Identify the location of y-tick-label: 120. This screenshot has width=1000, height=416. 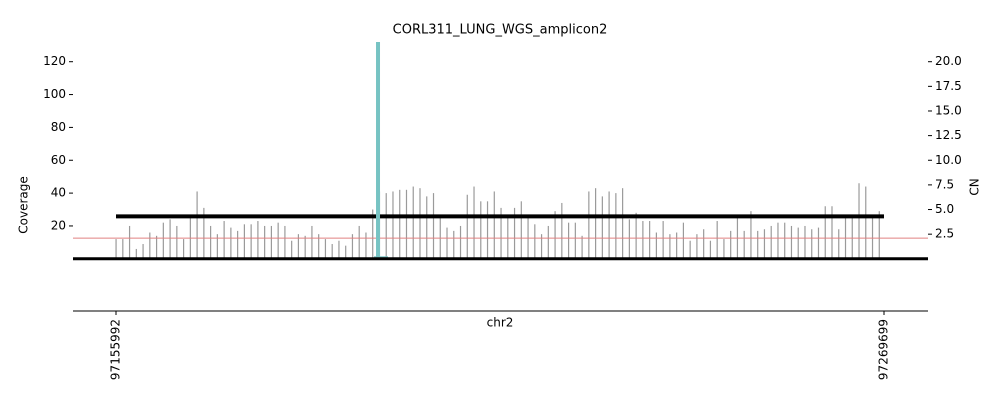
(54, 61).